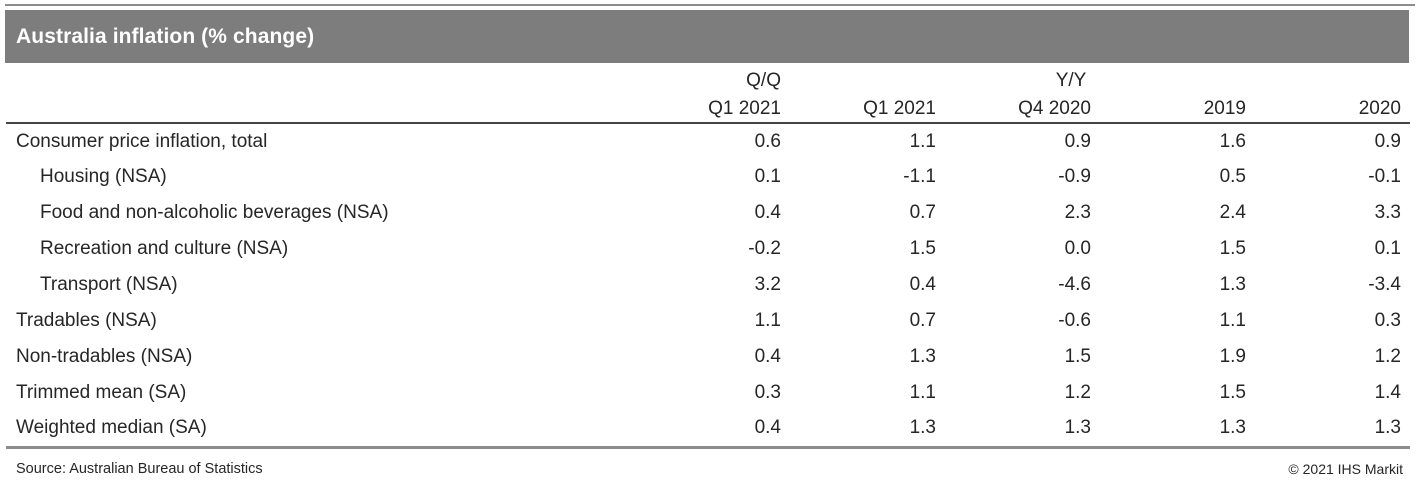  What do you see at coordinates (86, 320) in the screenshot?
I see `row-label: Tradables (NSA)` at bounding box center [86, 320].